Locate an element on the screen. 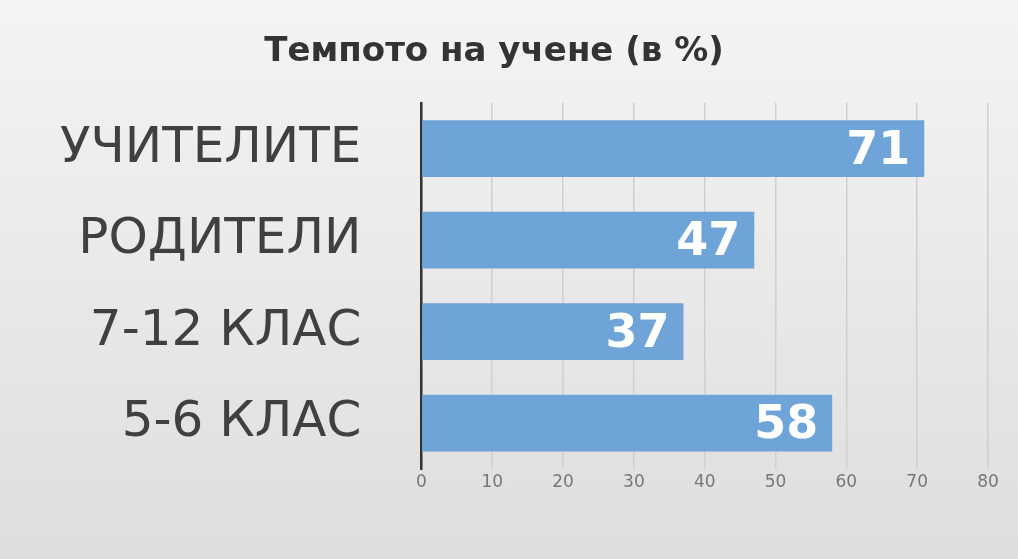  data-label: 47 is located at coordinates (708, 239).